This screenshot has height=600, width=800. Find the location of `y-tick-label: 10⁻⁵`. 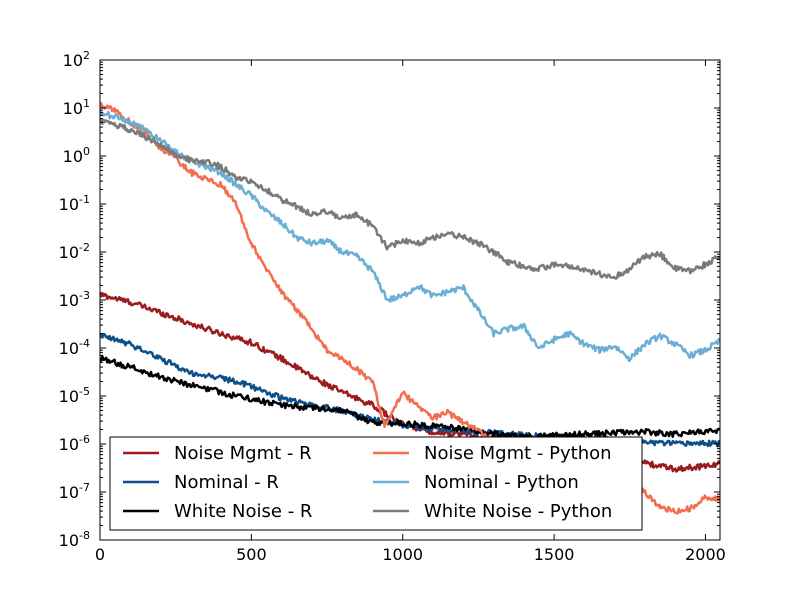

y-tick-label: 10⁻⁵ is located at coordinates (74, 395).